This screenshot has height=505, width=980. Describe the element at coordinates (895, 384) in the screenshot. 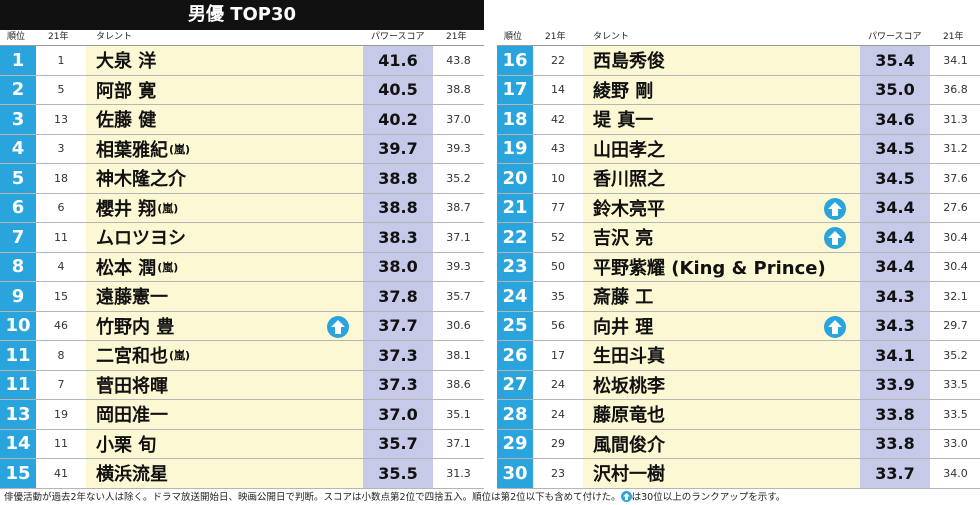

I see `power-score-cell: 33.9` at that location.